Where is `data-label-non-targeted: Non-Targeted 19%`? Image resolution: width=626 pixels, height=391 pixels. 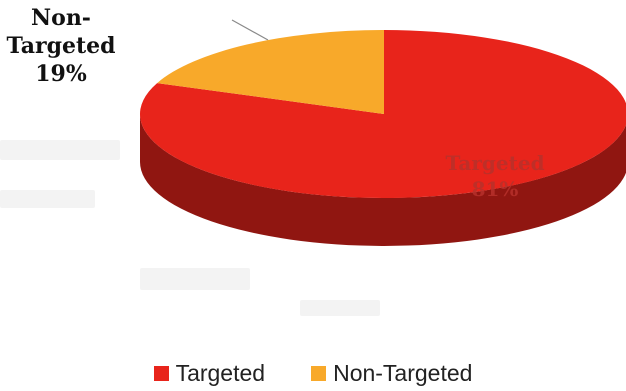 data-label-non-targeted: Non-Targeted 19% is located at coordinates (61, 46).